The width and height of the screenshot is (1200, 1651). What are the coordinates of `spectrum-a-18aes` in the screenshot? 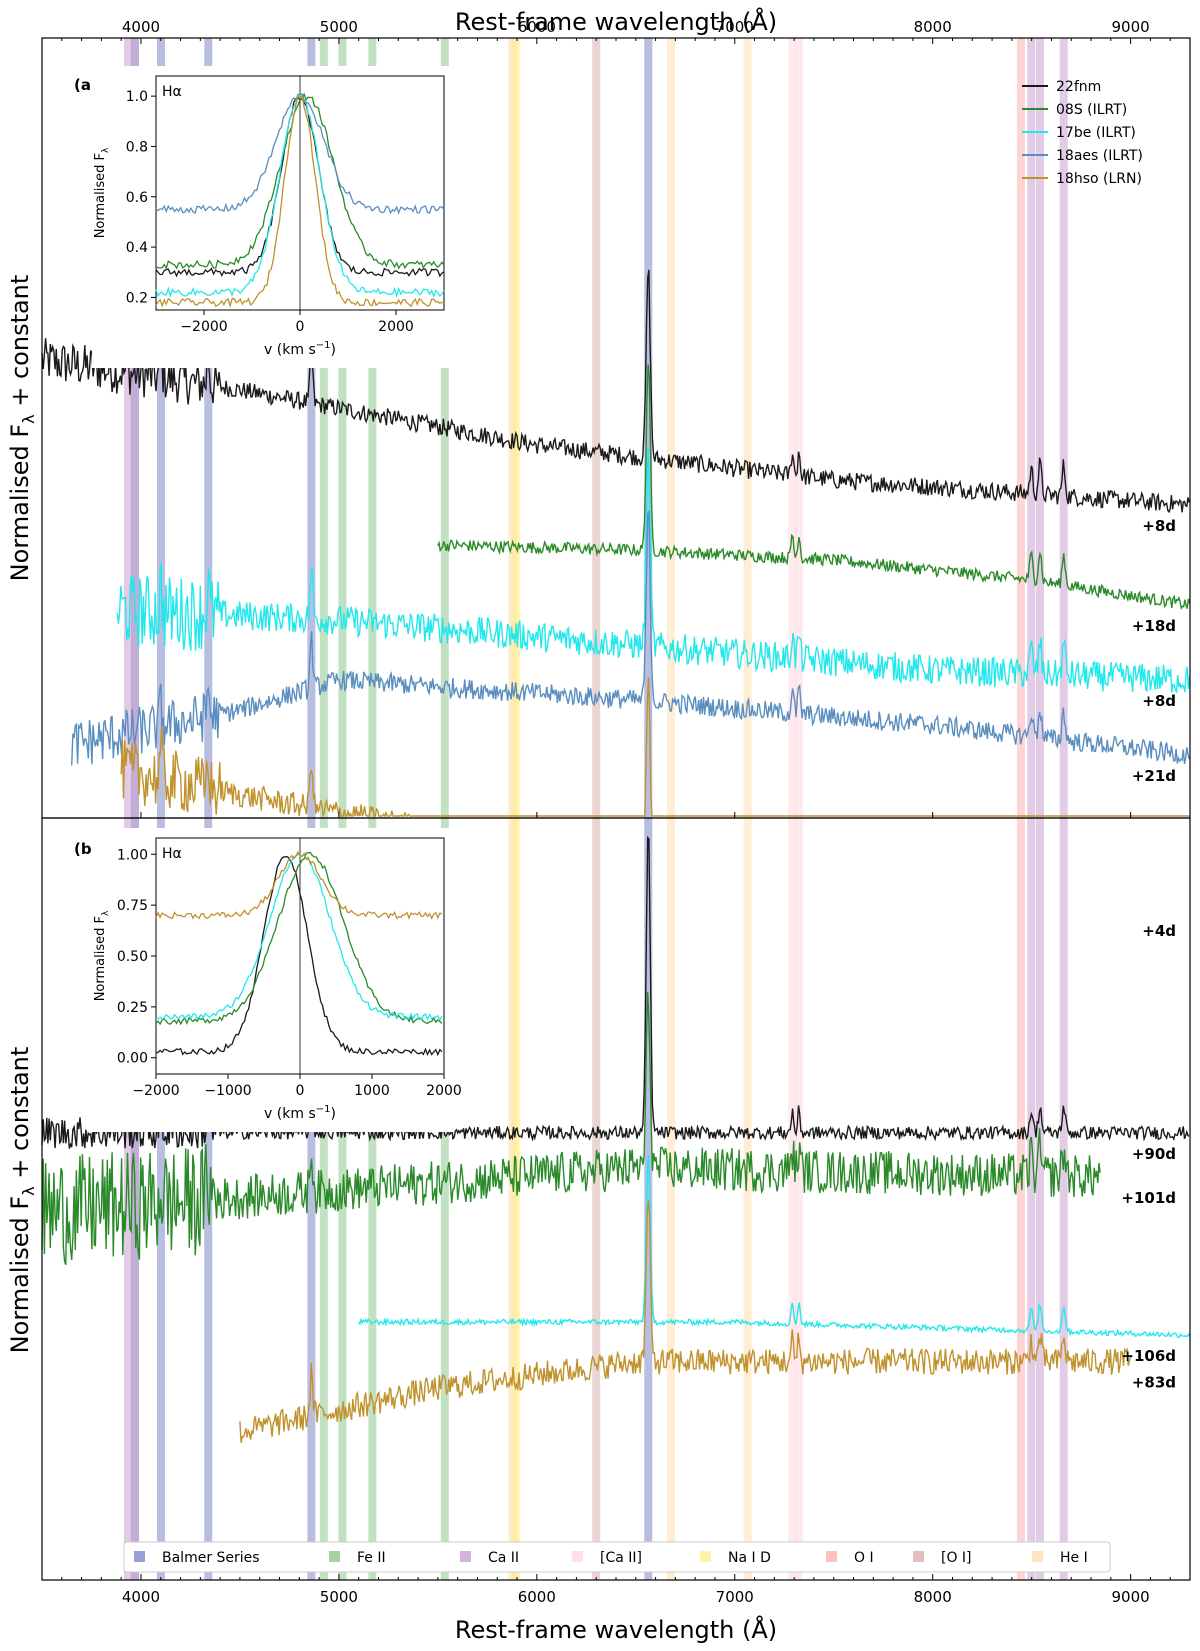 It's located at (630, 638).